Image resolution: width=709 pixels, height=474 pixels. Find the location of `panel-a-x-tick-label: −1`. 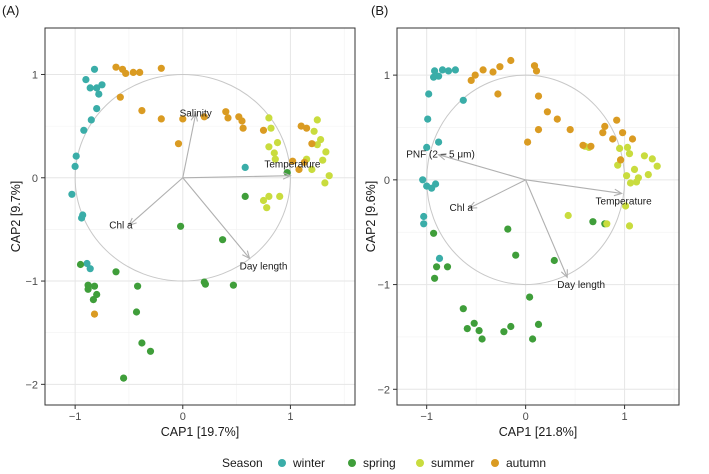

panel-a-x-tick-label: −1 is located at coordinates (75, 417).